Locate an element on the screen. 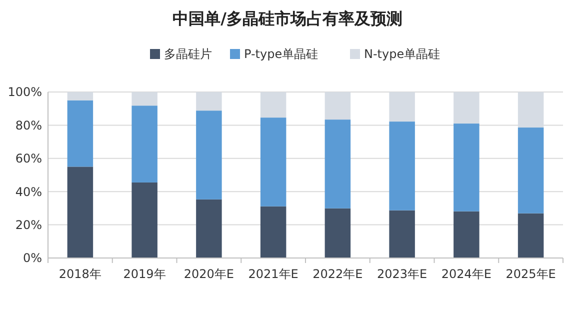  chart-title: 中国单/多晶硅市场占有率及预测 is located at coordinates (287, 18).